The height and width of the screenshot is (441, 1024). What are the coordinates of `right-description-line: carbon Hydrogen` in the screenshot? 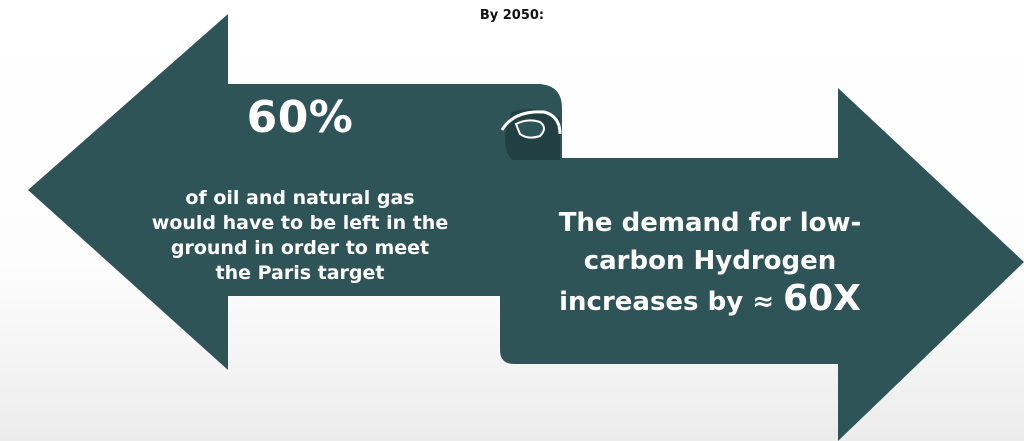 It's located at (710, 261).